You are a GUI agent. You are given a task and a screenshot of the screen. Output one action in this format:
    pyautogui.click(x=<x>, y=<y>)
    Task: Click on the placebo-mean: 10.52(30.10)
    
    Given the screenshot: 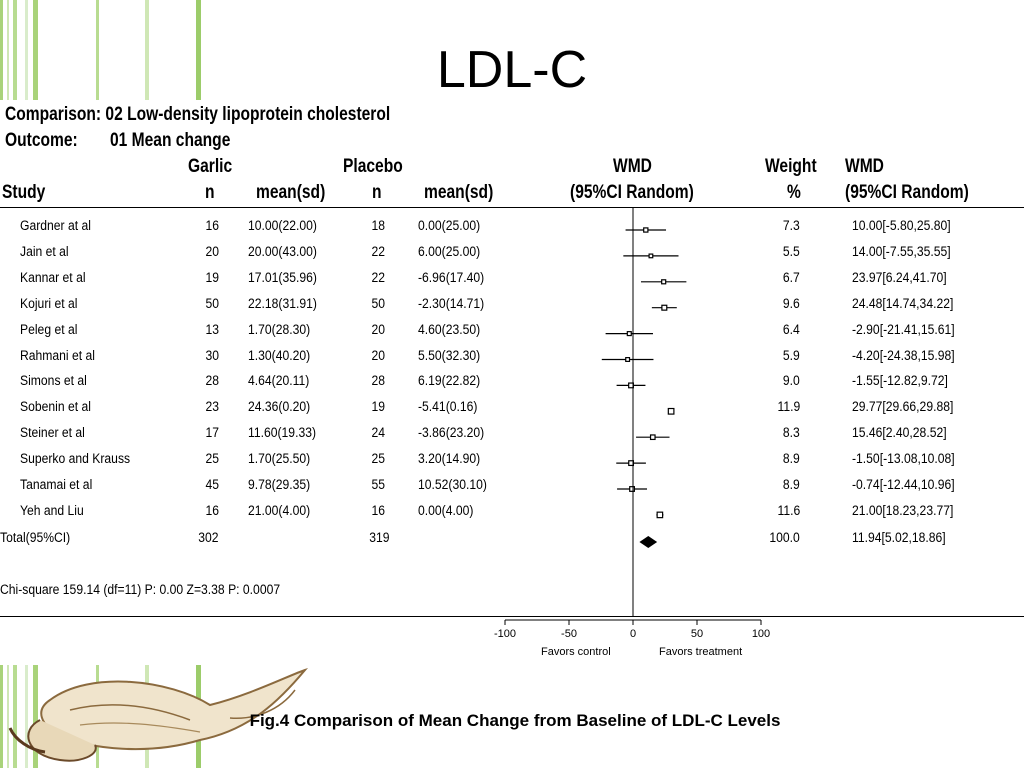 What is the action you would take?
    pyautogui.click(x=452, y=484)
    